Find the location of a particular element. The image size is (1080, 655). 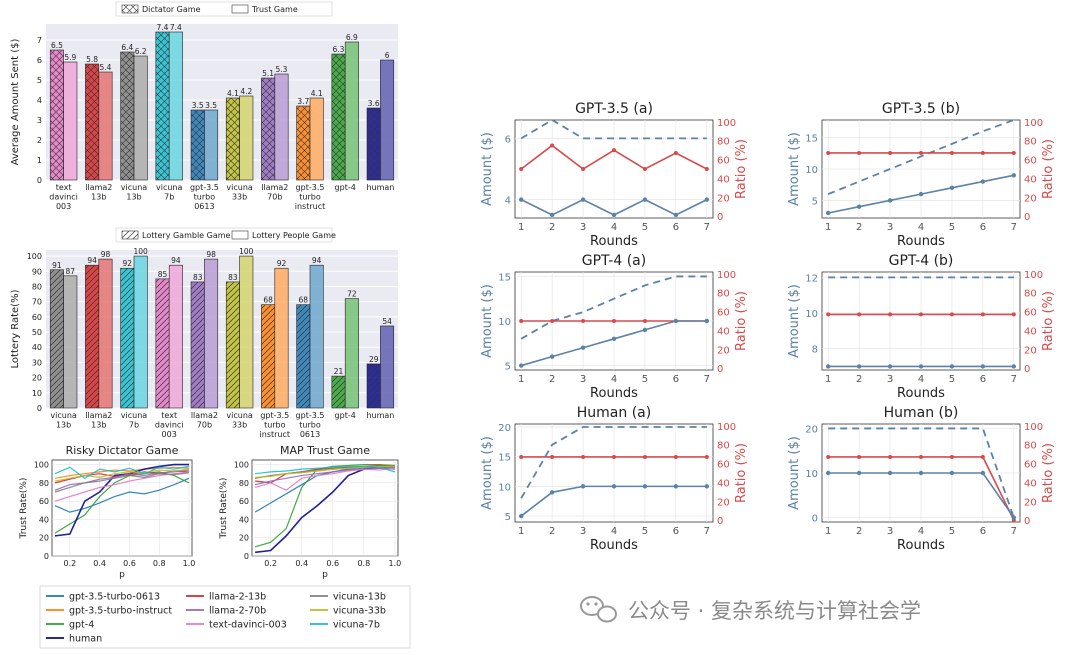

x-tick-label: 33b is located at coordinates (239, 425).